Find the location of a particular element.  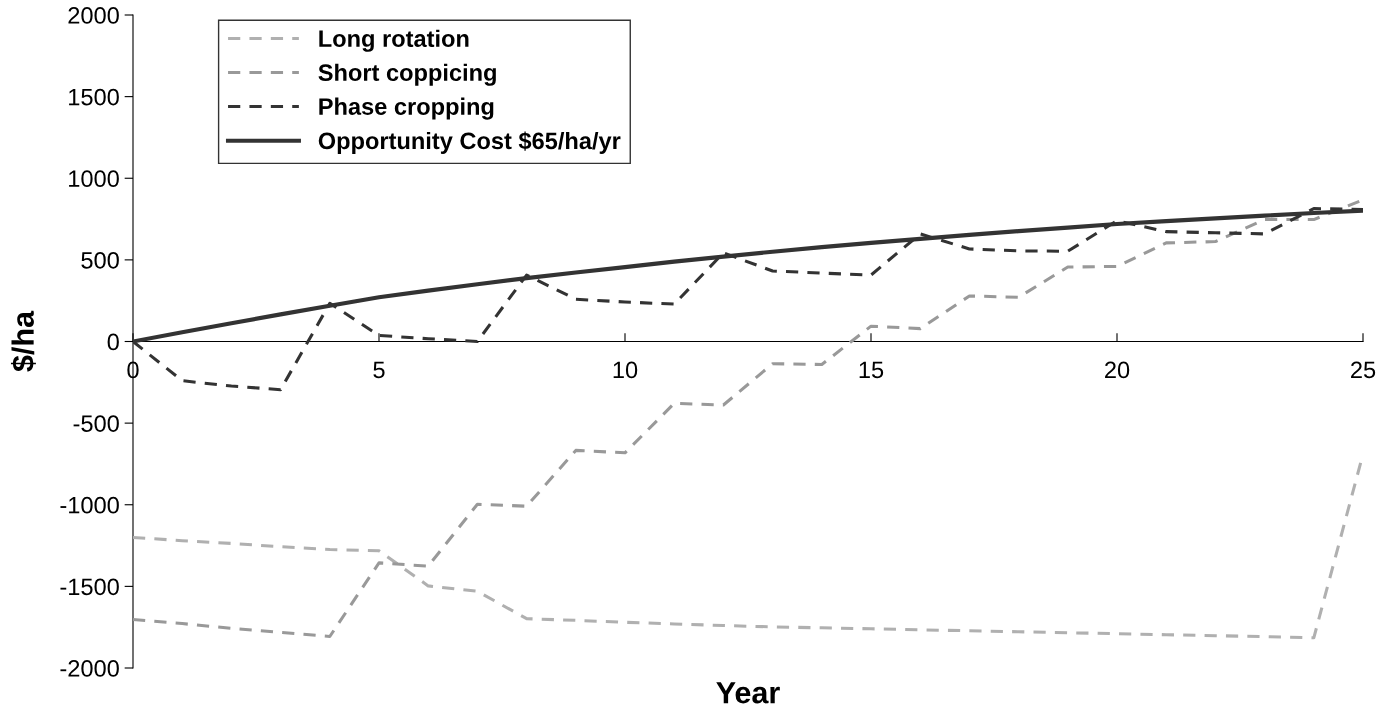

legend-label: Long rotation is located at coordinates (394, 40).